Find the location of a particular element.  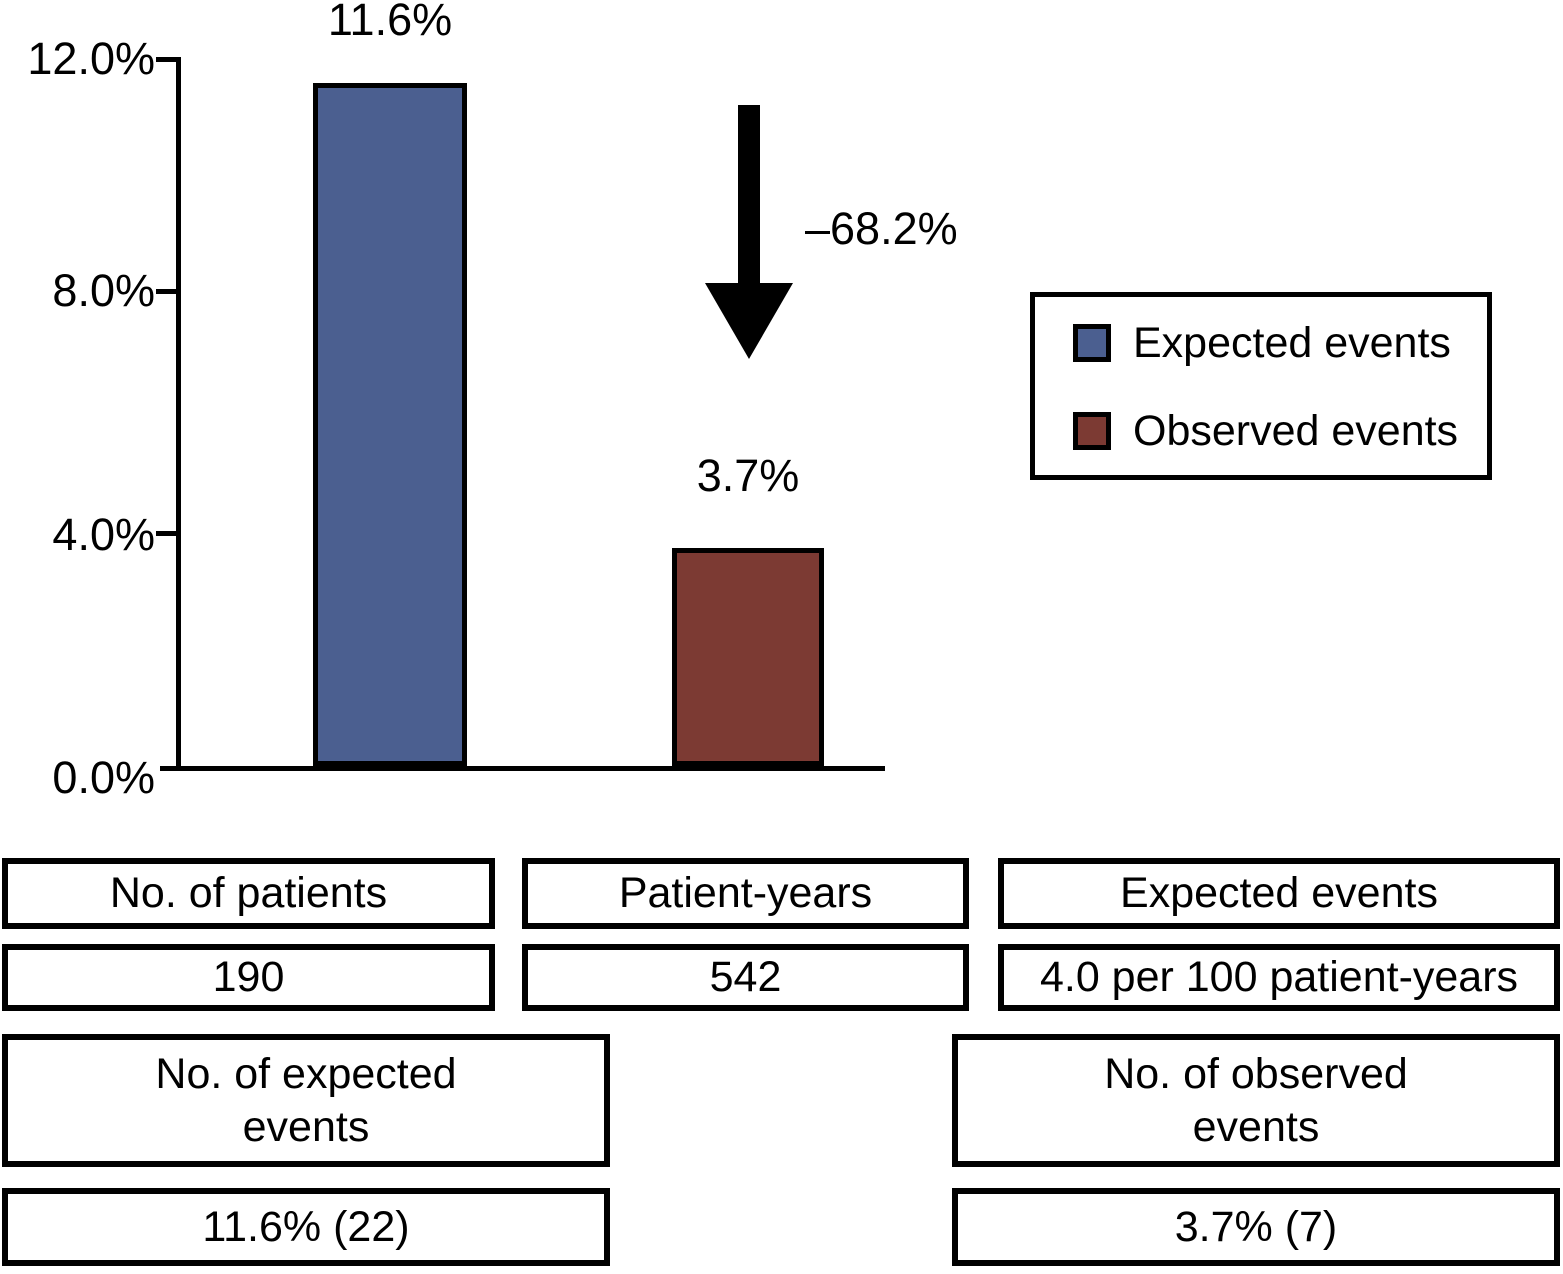

patients-header-label: No. of patients is located at coordinates (248, 893).